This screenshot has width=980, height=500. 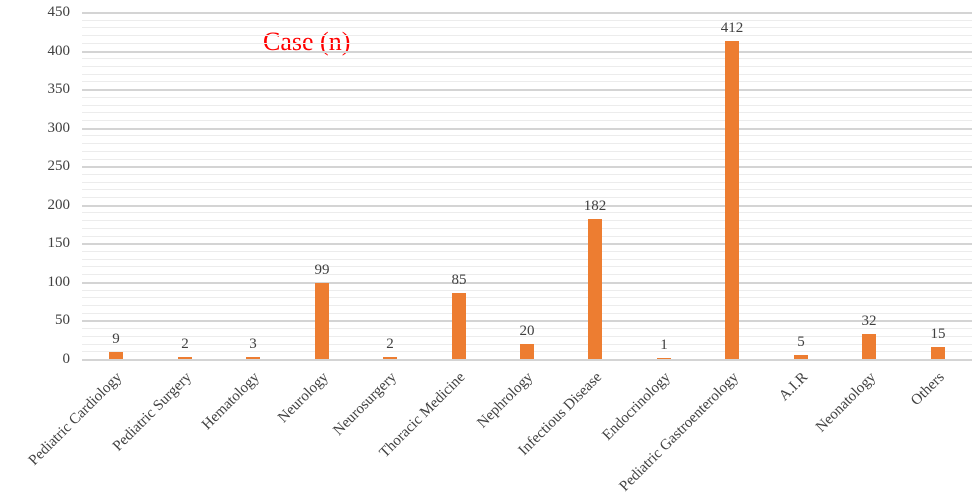 I want to click on y-tick-label: 0, so click(x=66, y=359).